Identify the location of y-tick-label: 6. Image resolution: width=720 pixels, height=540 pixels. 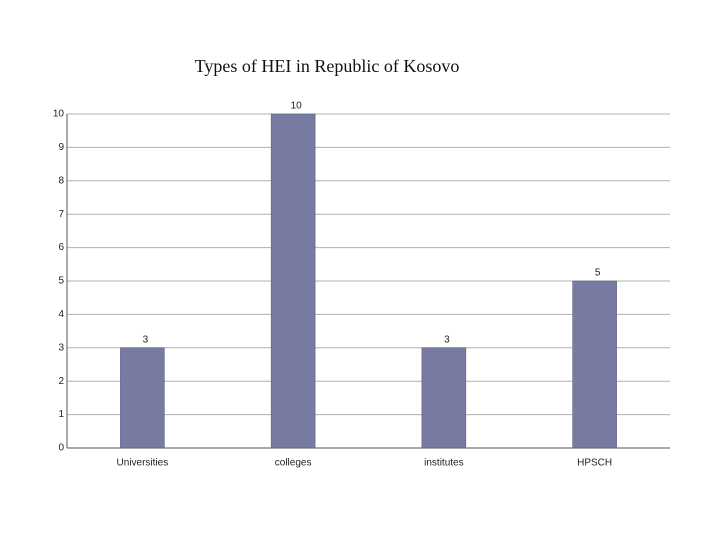
(61, 247).